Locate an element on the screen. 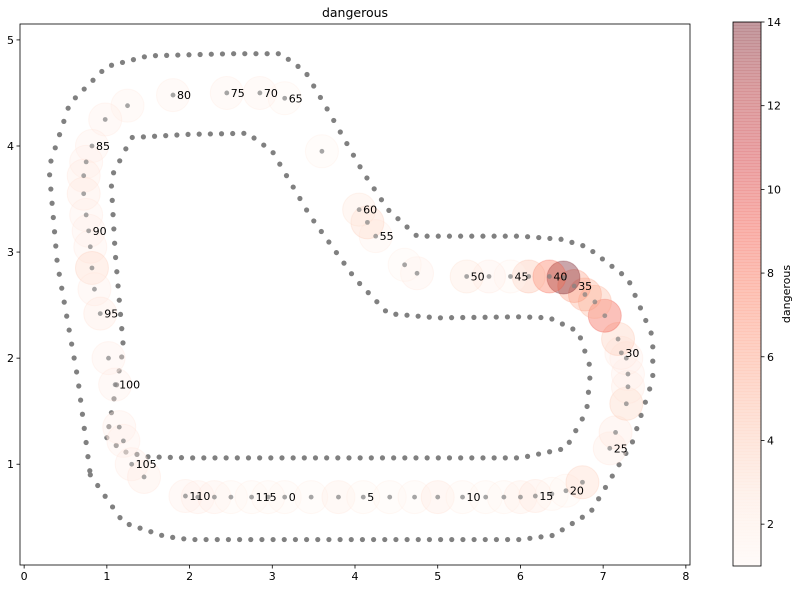 This screenshot has height=590, width=800. colorbar-tick-label: 6 is located at coordinates (770, 357).